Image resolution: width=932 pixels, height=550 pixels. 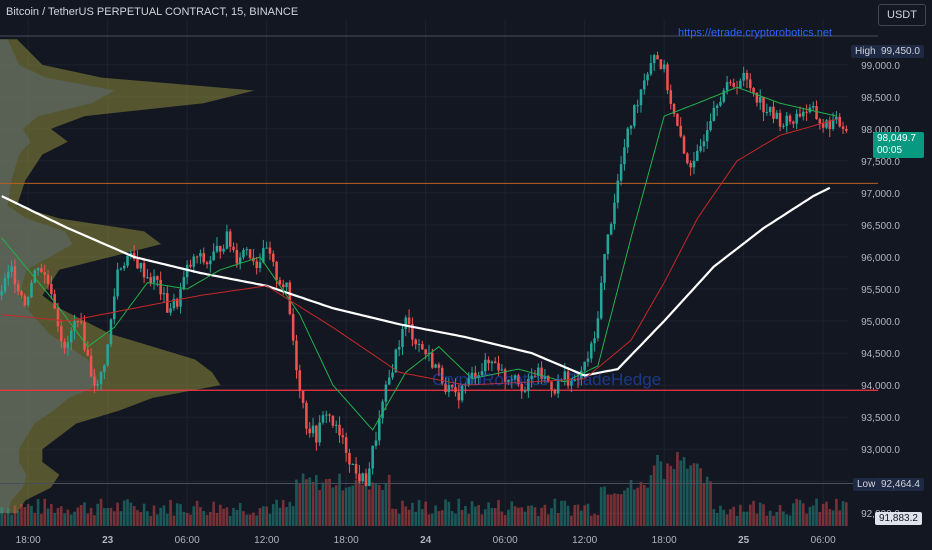 What do you see at coordinates (896, 138) in the screenshot?
I see `last-price-value: 98,049.7` at bounding box center [896, 138].